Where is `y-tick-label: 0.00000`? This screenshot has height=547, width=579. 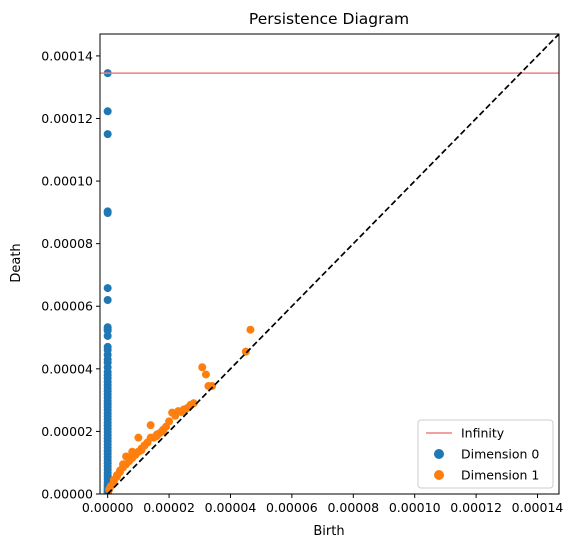
y-tick-label: 0.00000 is located at coordinates (67, 494).